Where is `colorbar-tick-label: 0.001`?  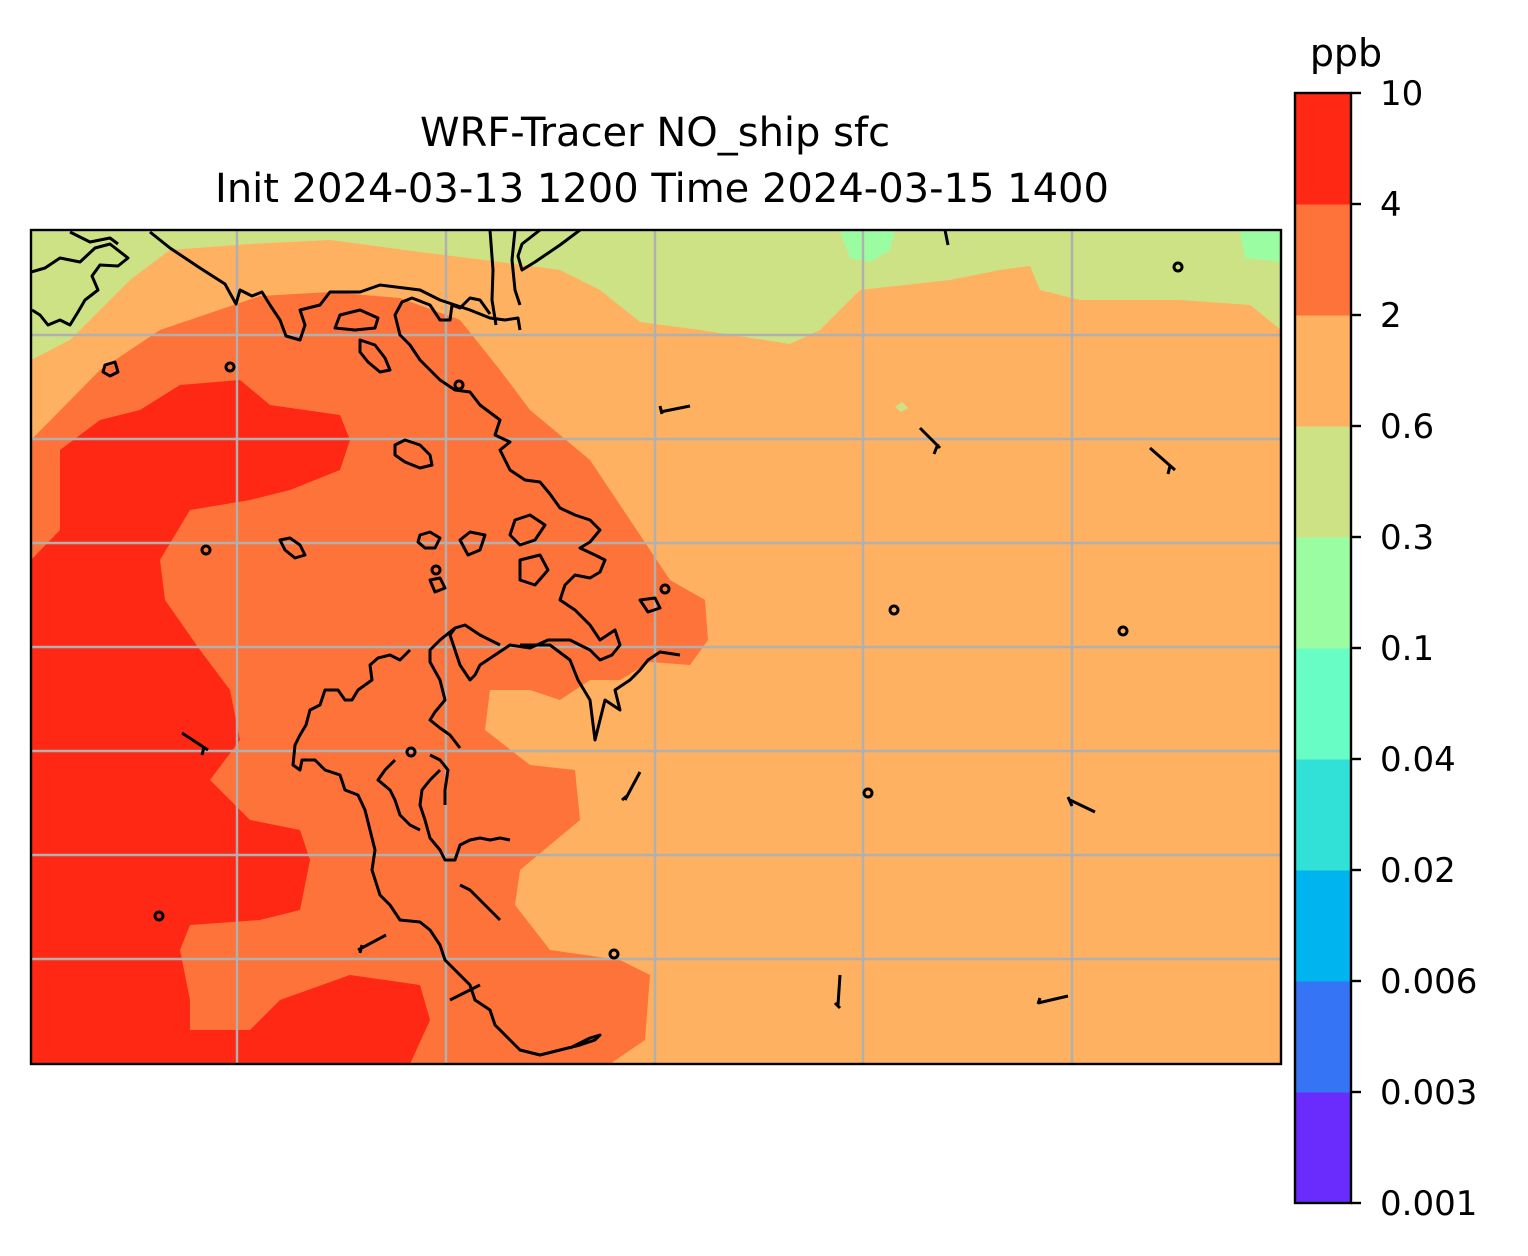 colorbar-tick-label: 0.001 is located at coordinates (1428, 1204).